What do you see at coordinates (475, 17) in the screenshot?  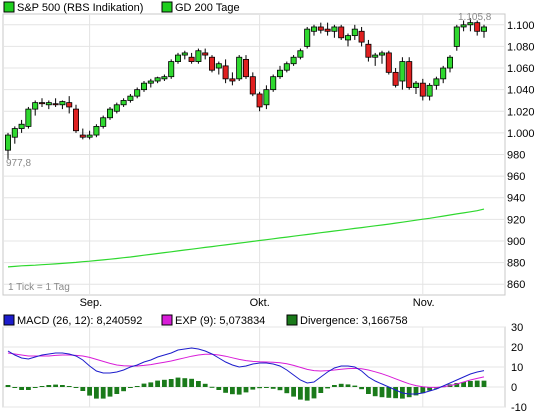 I see `max-value-label: 1.105,8` at bounding box center [475, 17].